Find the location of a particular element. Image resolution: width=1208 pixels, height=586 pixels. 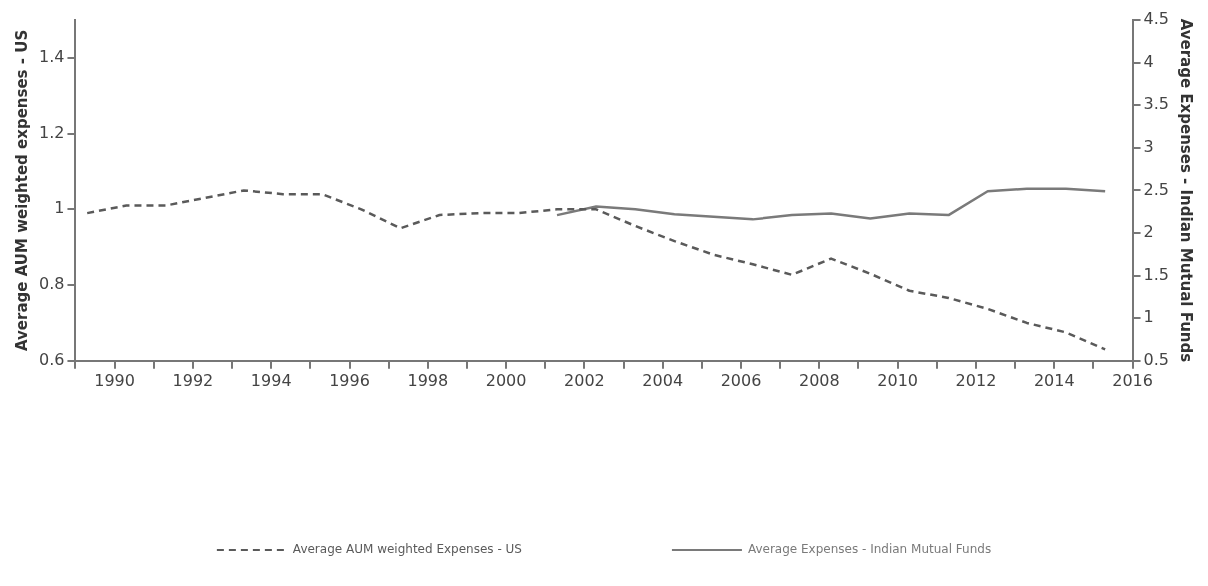

x-tick-label: 1996 is located at coordinates (349, 380).